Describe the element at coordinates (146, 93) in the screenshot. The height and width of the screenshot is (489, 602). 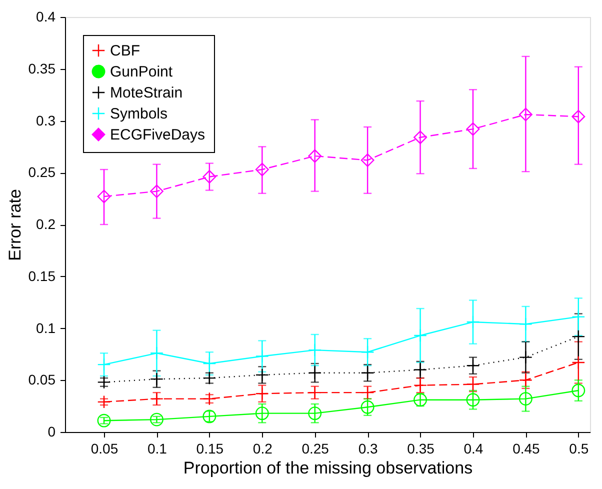
I see `legend-label: MoteStrain` at that location.